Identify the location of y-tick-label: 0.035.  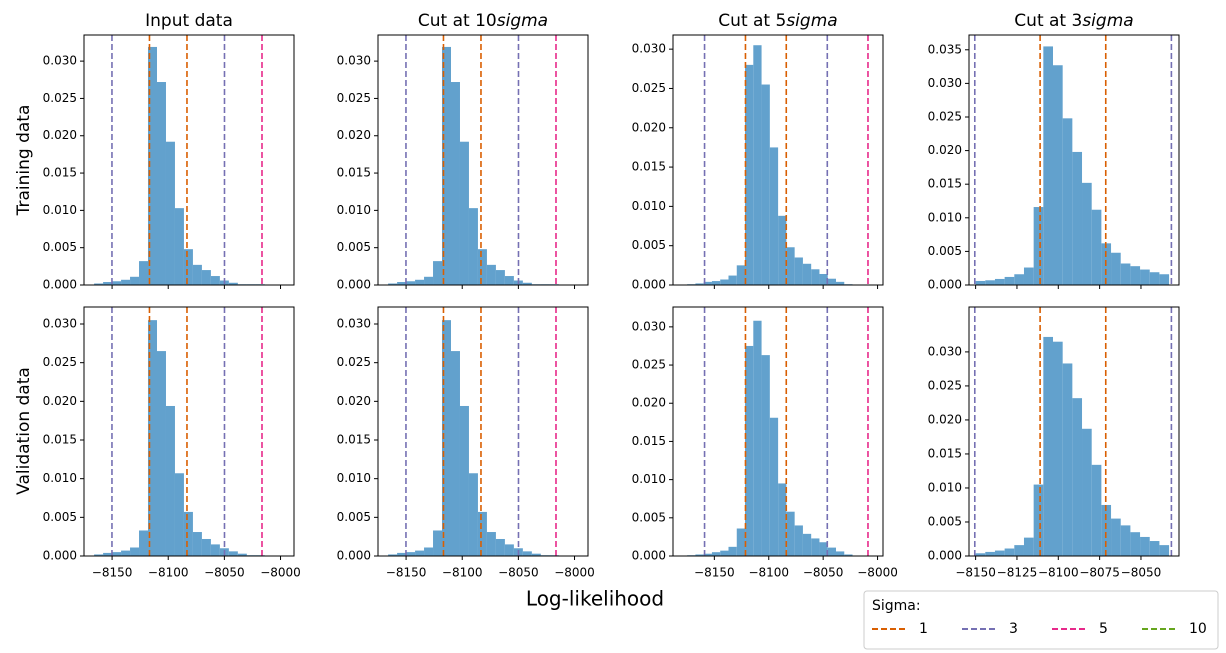
(945, 49).